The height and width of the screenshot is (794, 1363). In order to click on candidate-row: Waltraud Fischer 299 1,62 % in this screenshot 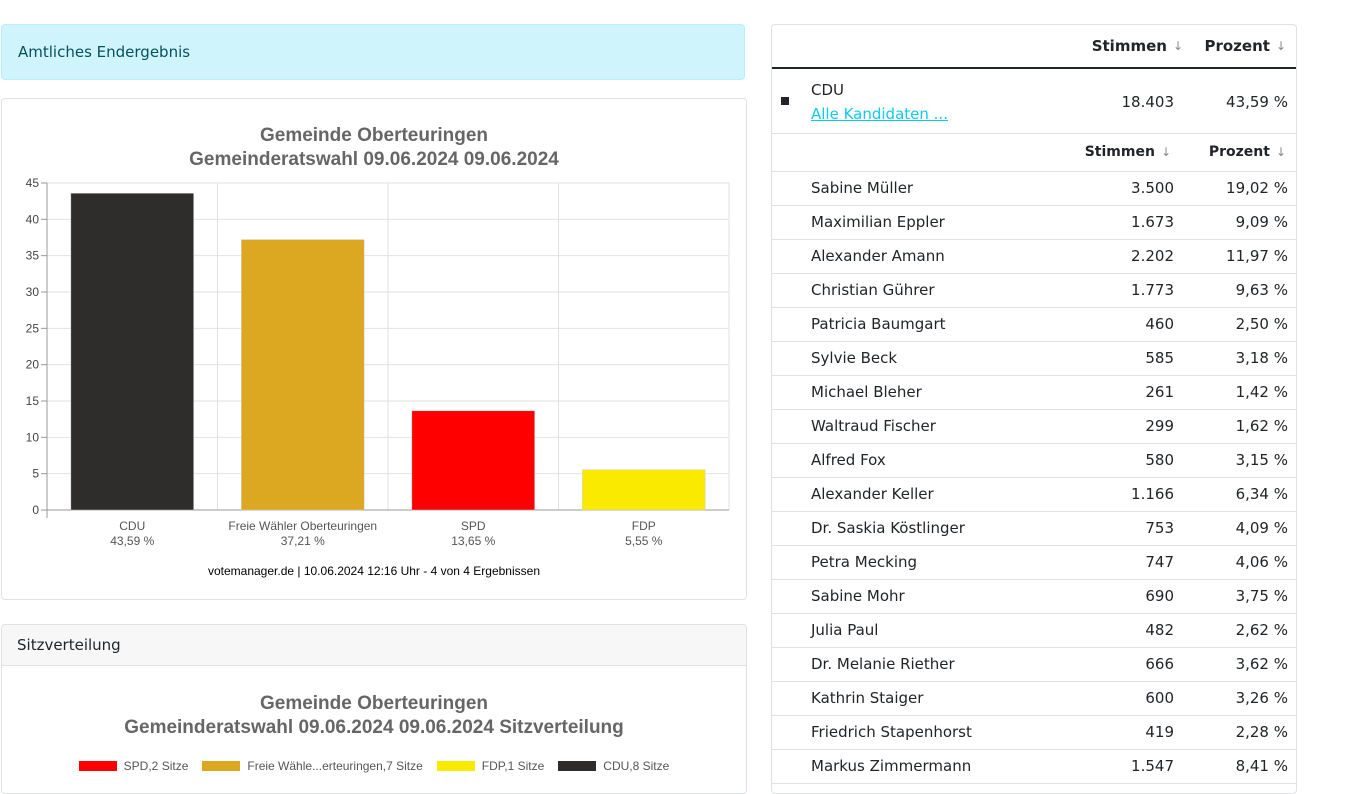, I will do `click(1034, 427)`.